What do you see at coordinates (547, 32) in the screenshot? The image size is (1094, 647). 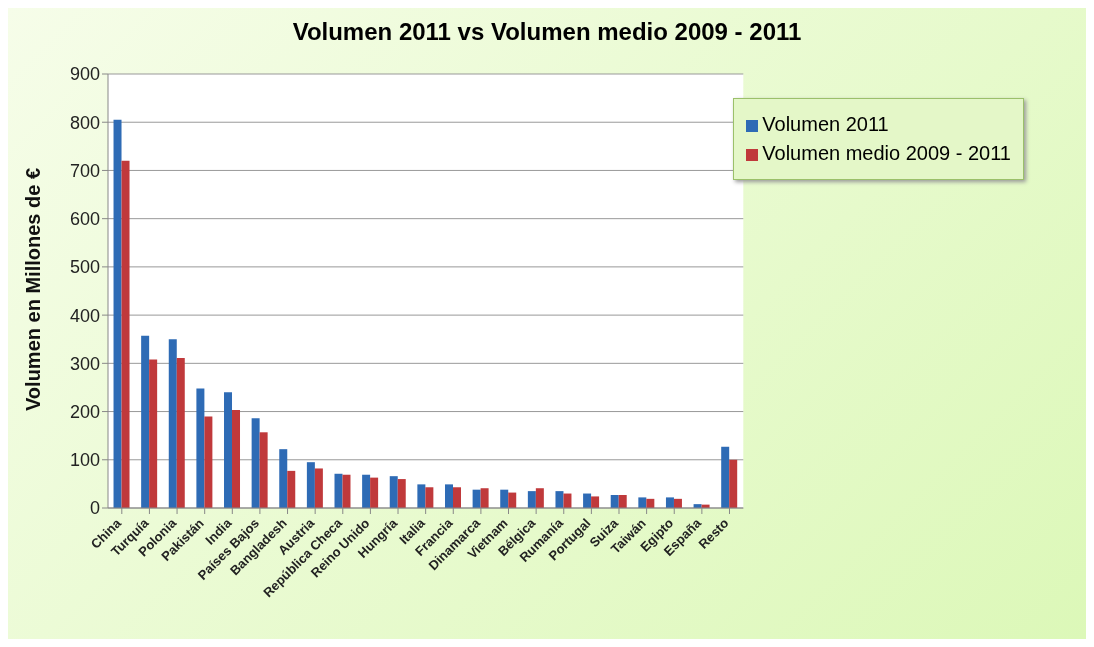 I see `chart-title: Volumen 2011 vs Volumen medio 2009 - 2011` at bounding box center [547, 32].